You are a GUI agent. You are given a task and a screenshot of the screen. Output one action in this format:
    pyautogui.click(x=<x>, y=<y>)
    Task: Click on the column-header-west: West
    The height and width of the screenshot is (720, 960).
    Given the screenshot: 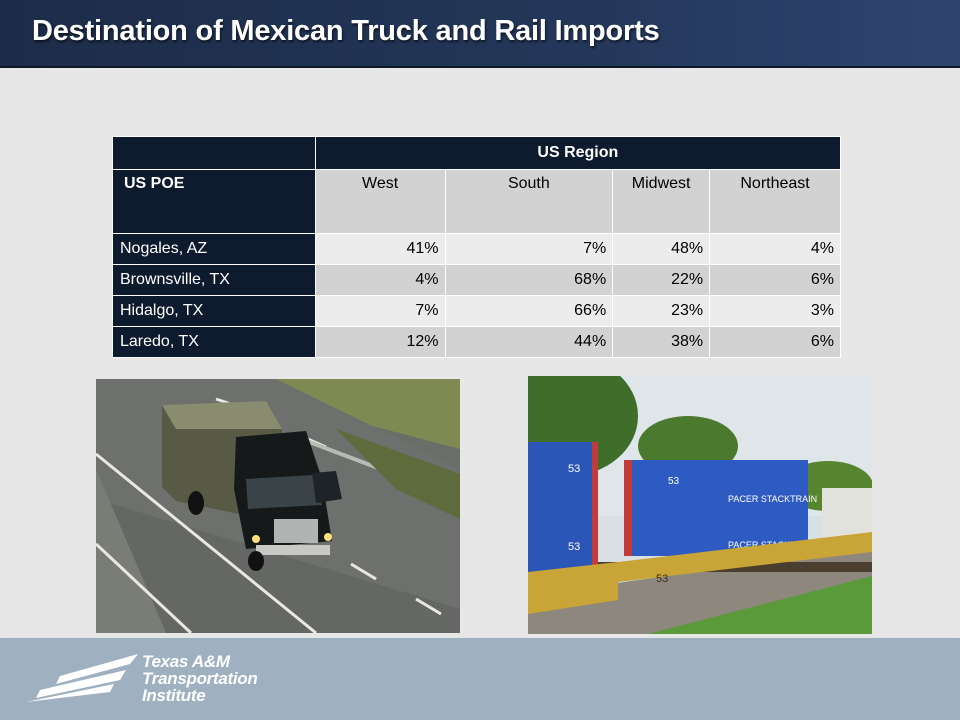 What is the action you would take?
    pyautogui.click(x=380, y=201)
    